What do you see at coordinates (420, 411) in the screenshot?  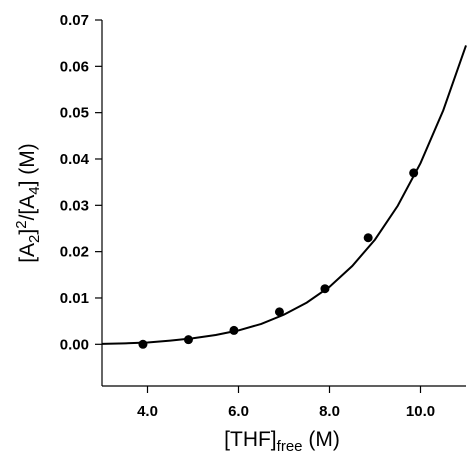 I see `x-tick-label: 10.0` at bounding box center [420, 411].